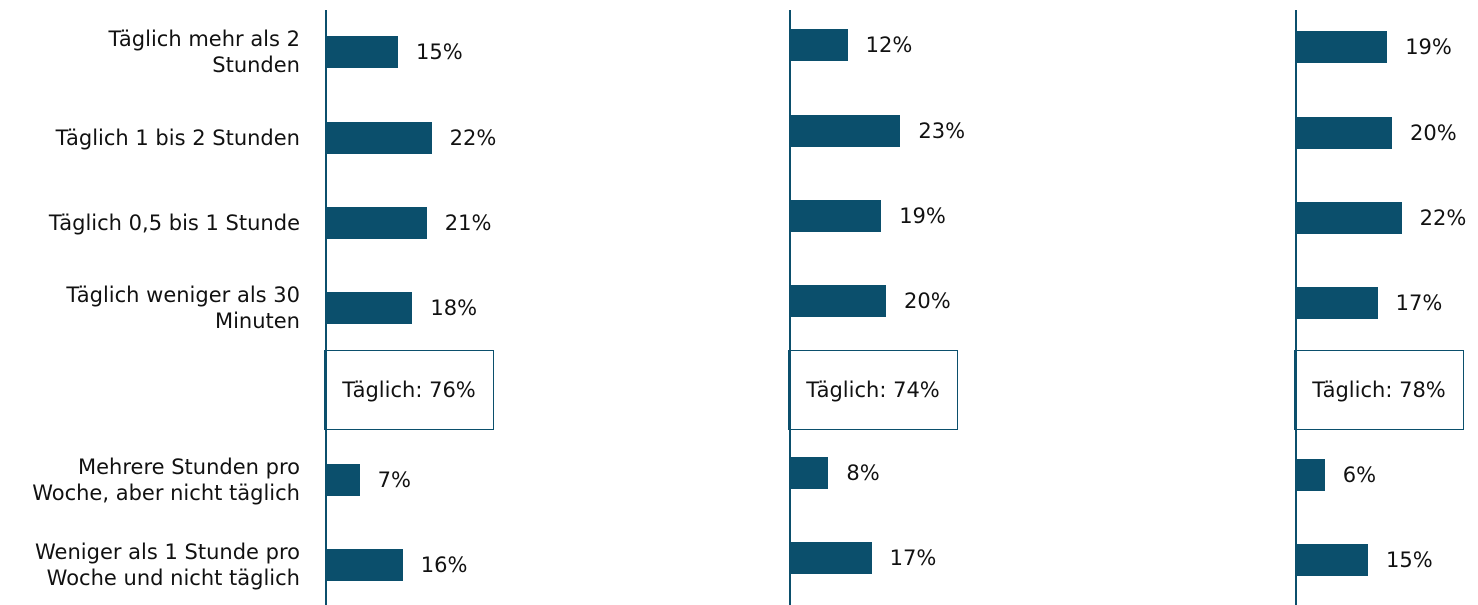 The height and width of the screenshot is (605, 1478). Describe the element at coordinates (409, 390) in the screenshot. I see `annotation-box: Täglich: 76%` at that location.